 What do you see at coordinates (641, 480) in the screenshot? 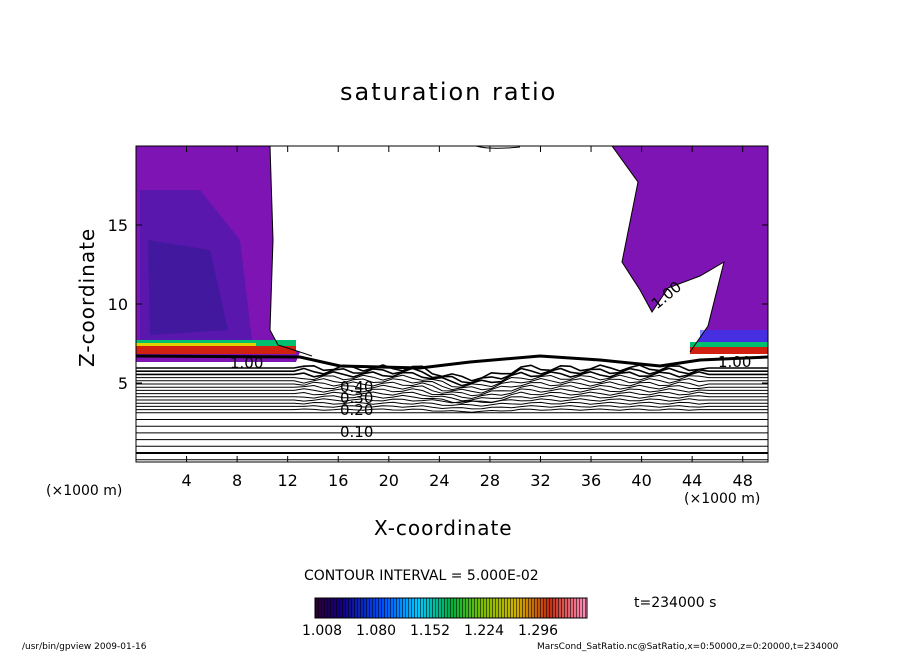
I see `x-tick-label: 40` at bounding box center [641, 480].